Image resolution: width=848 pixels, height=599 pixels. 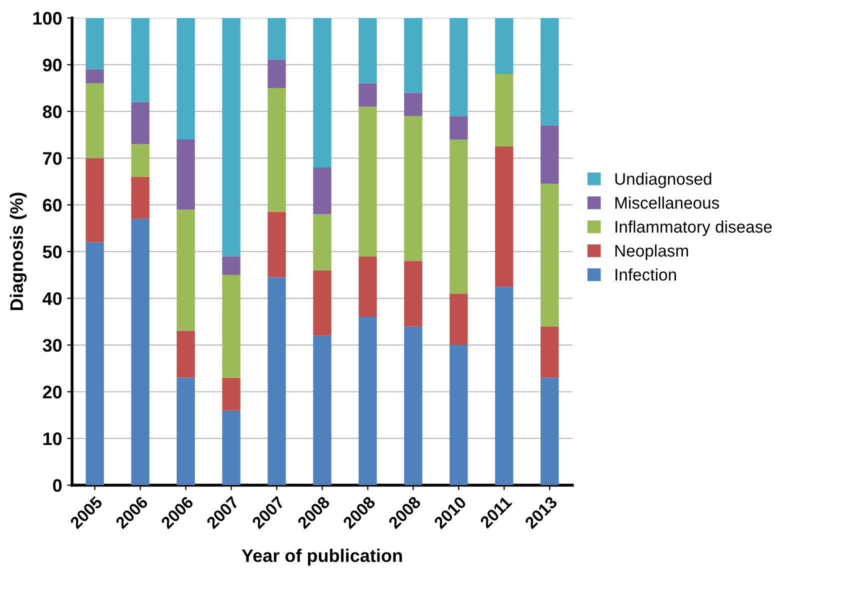 I want to click on legend-label: Miscellaneous, so click(x=667, y=202).